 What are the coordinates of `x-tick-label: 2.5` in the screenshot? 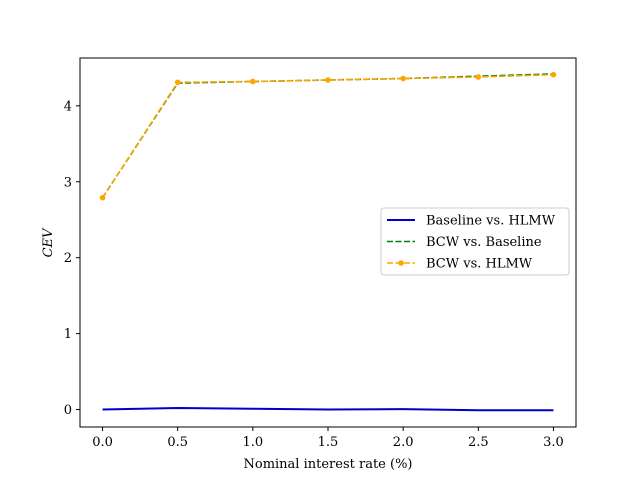 It's located at (478, 442).